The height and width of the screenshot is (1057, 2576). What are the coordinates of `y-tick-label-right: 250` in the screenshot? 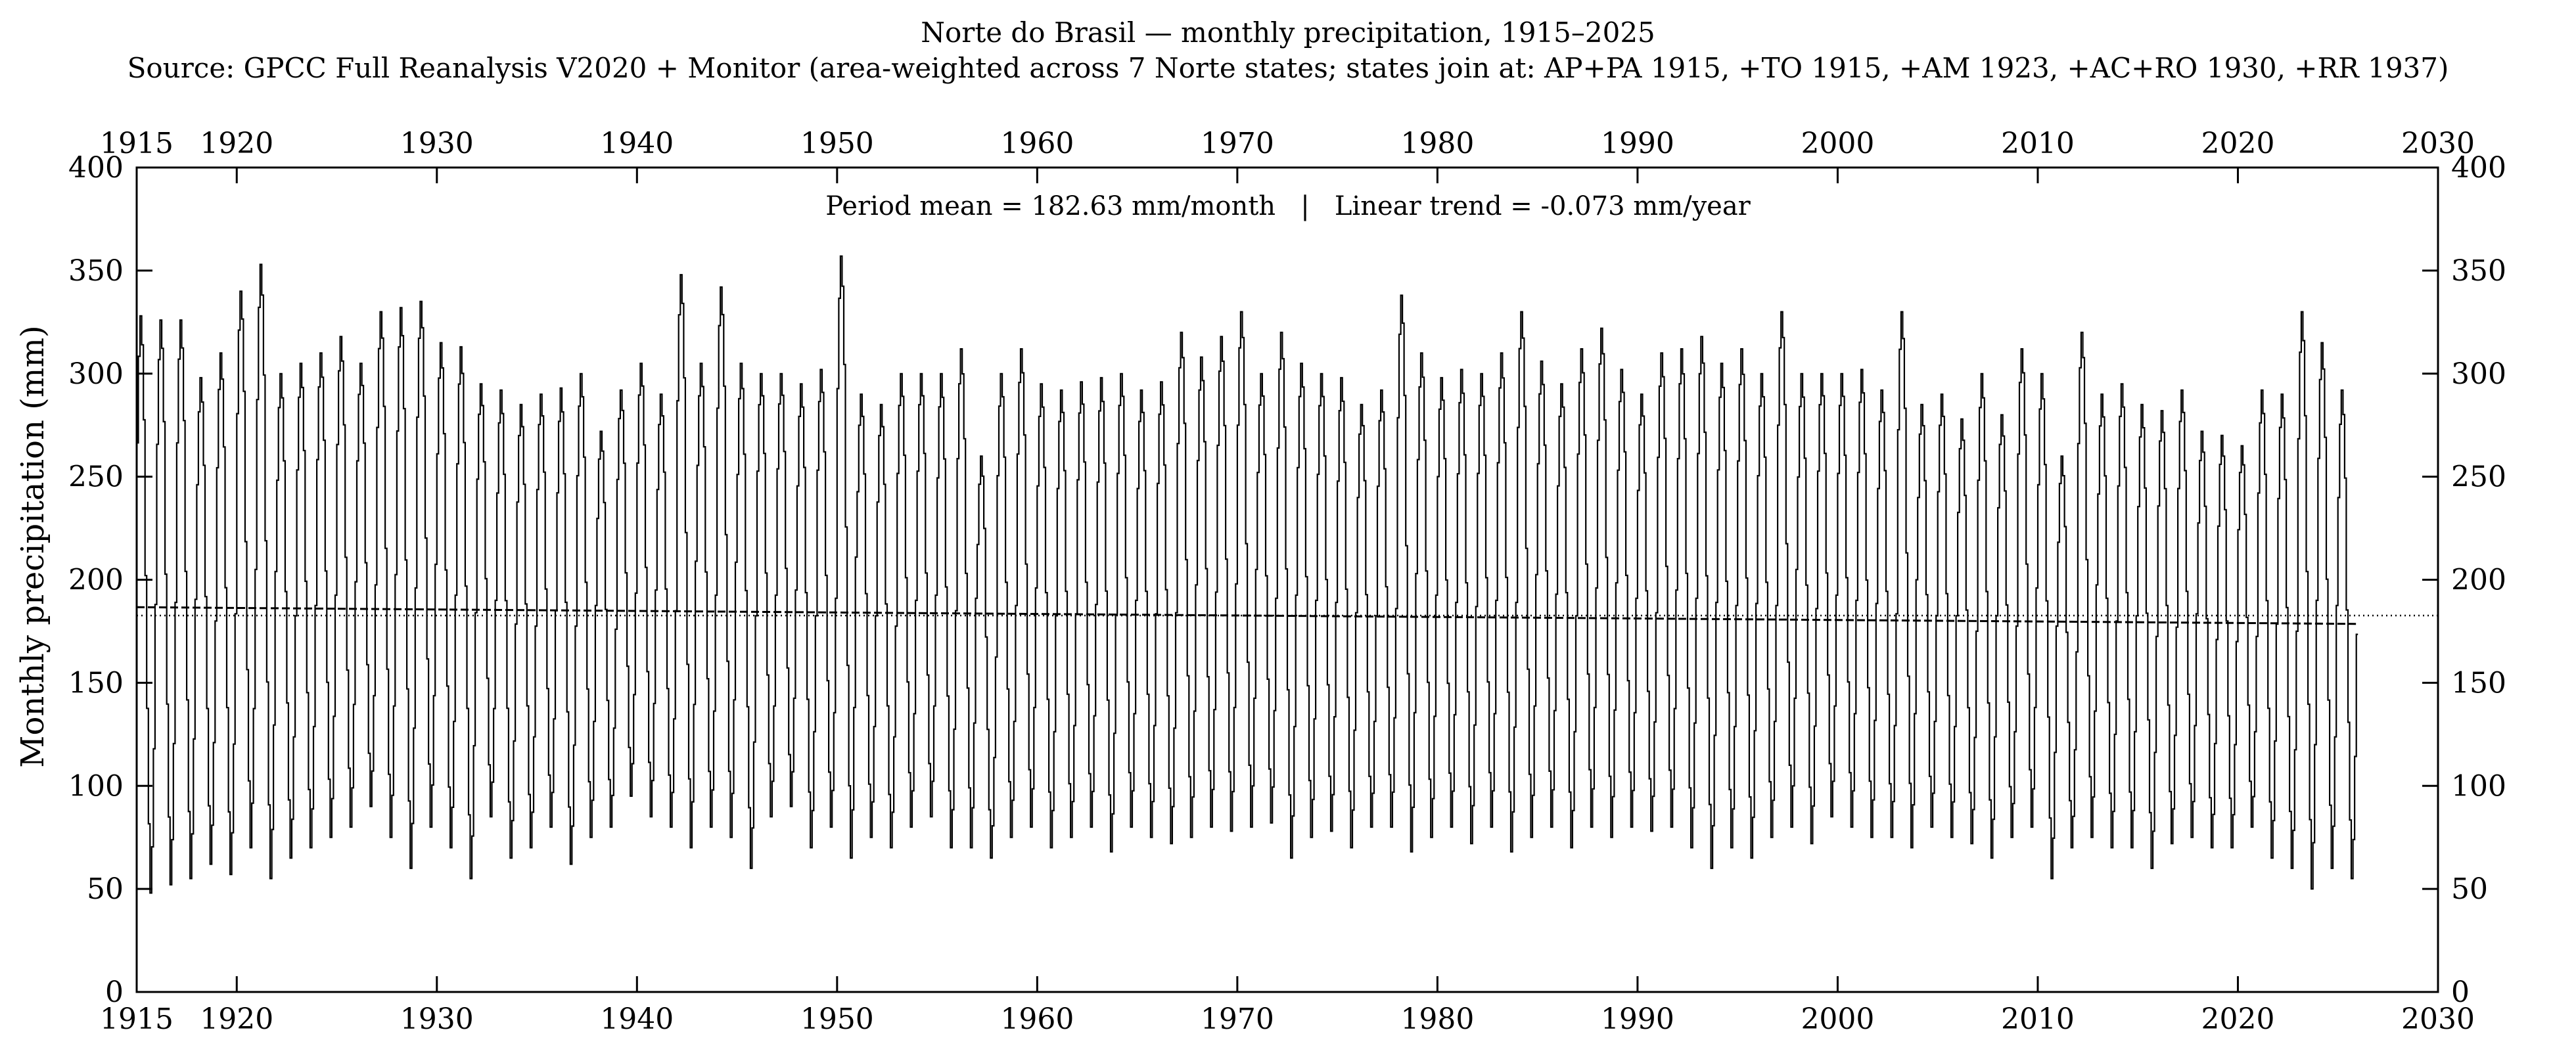 It's located at (2478, 477).